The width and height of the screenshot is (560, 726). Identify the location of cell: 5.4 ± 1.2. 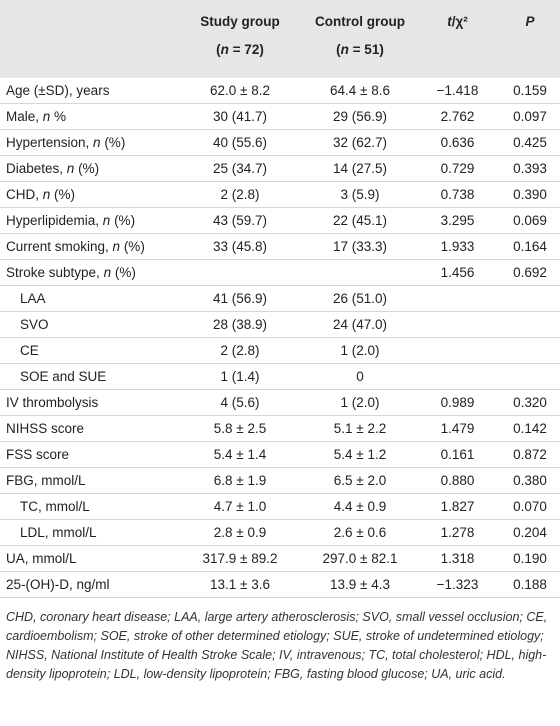
(360, 454).